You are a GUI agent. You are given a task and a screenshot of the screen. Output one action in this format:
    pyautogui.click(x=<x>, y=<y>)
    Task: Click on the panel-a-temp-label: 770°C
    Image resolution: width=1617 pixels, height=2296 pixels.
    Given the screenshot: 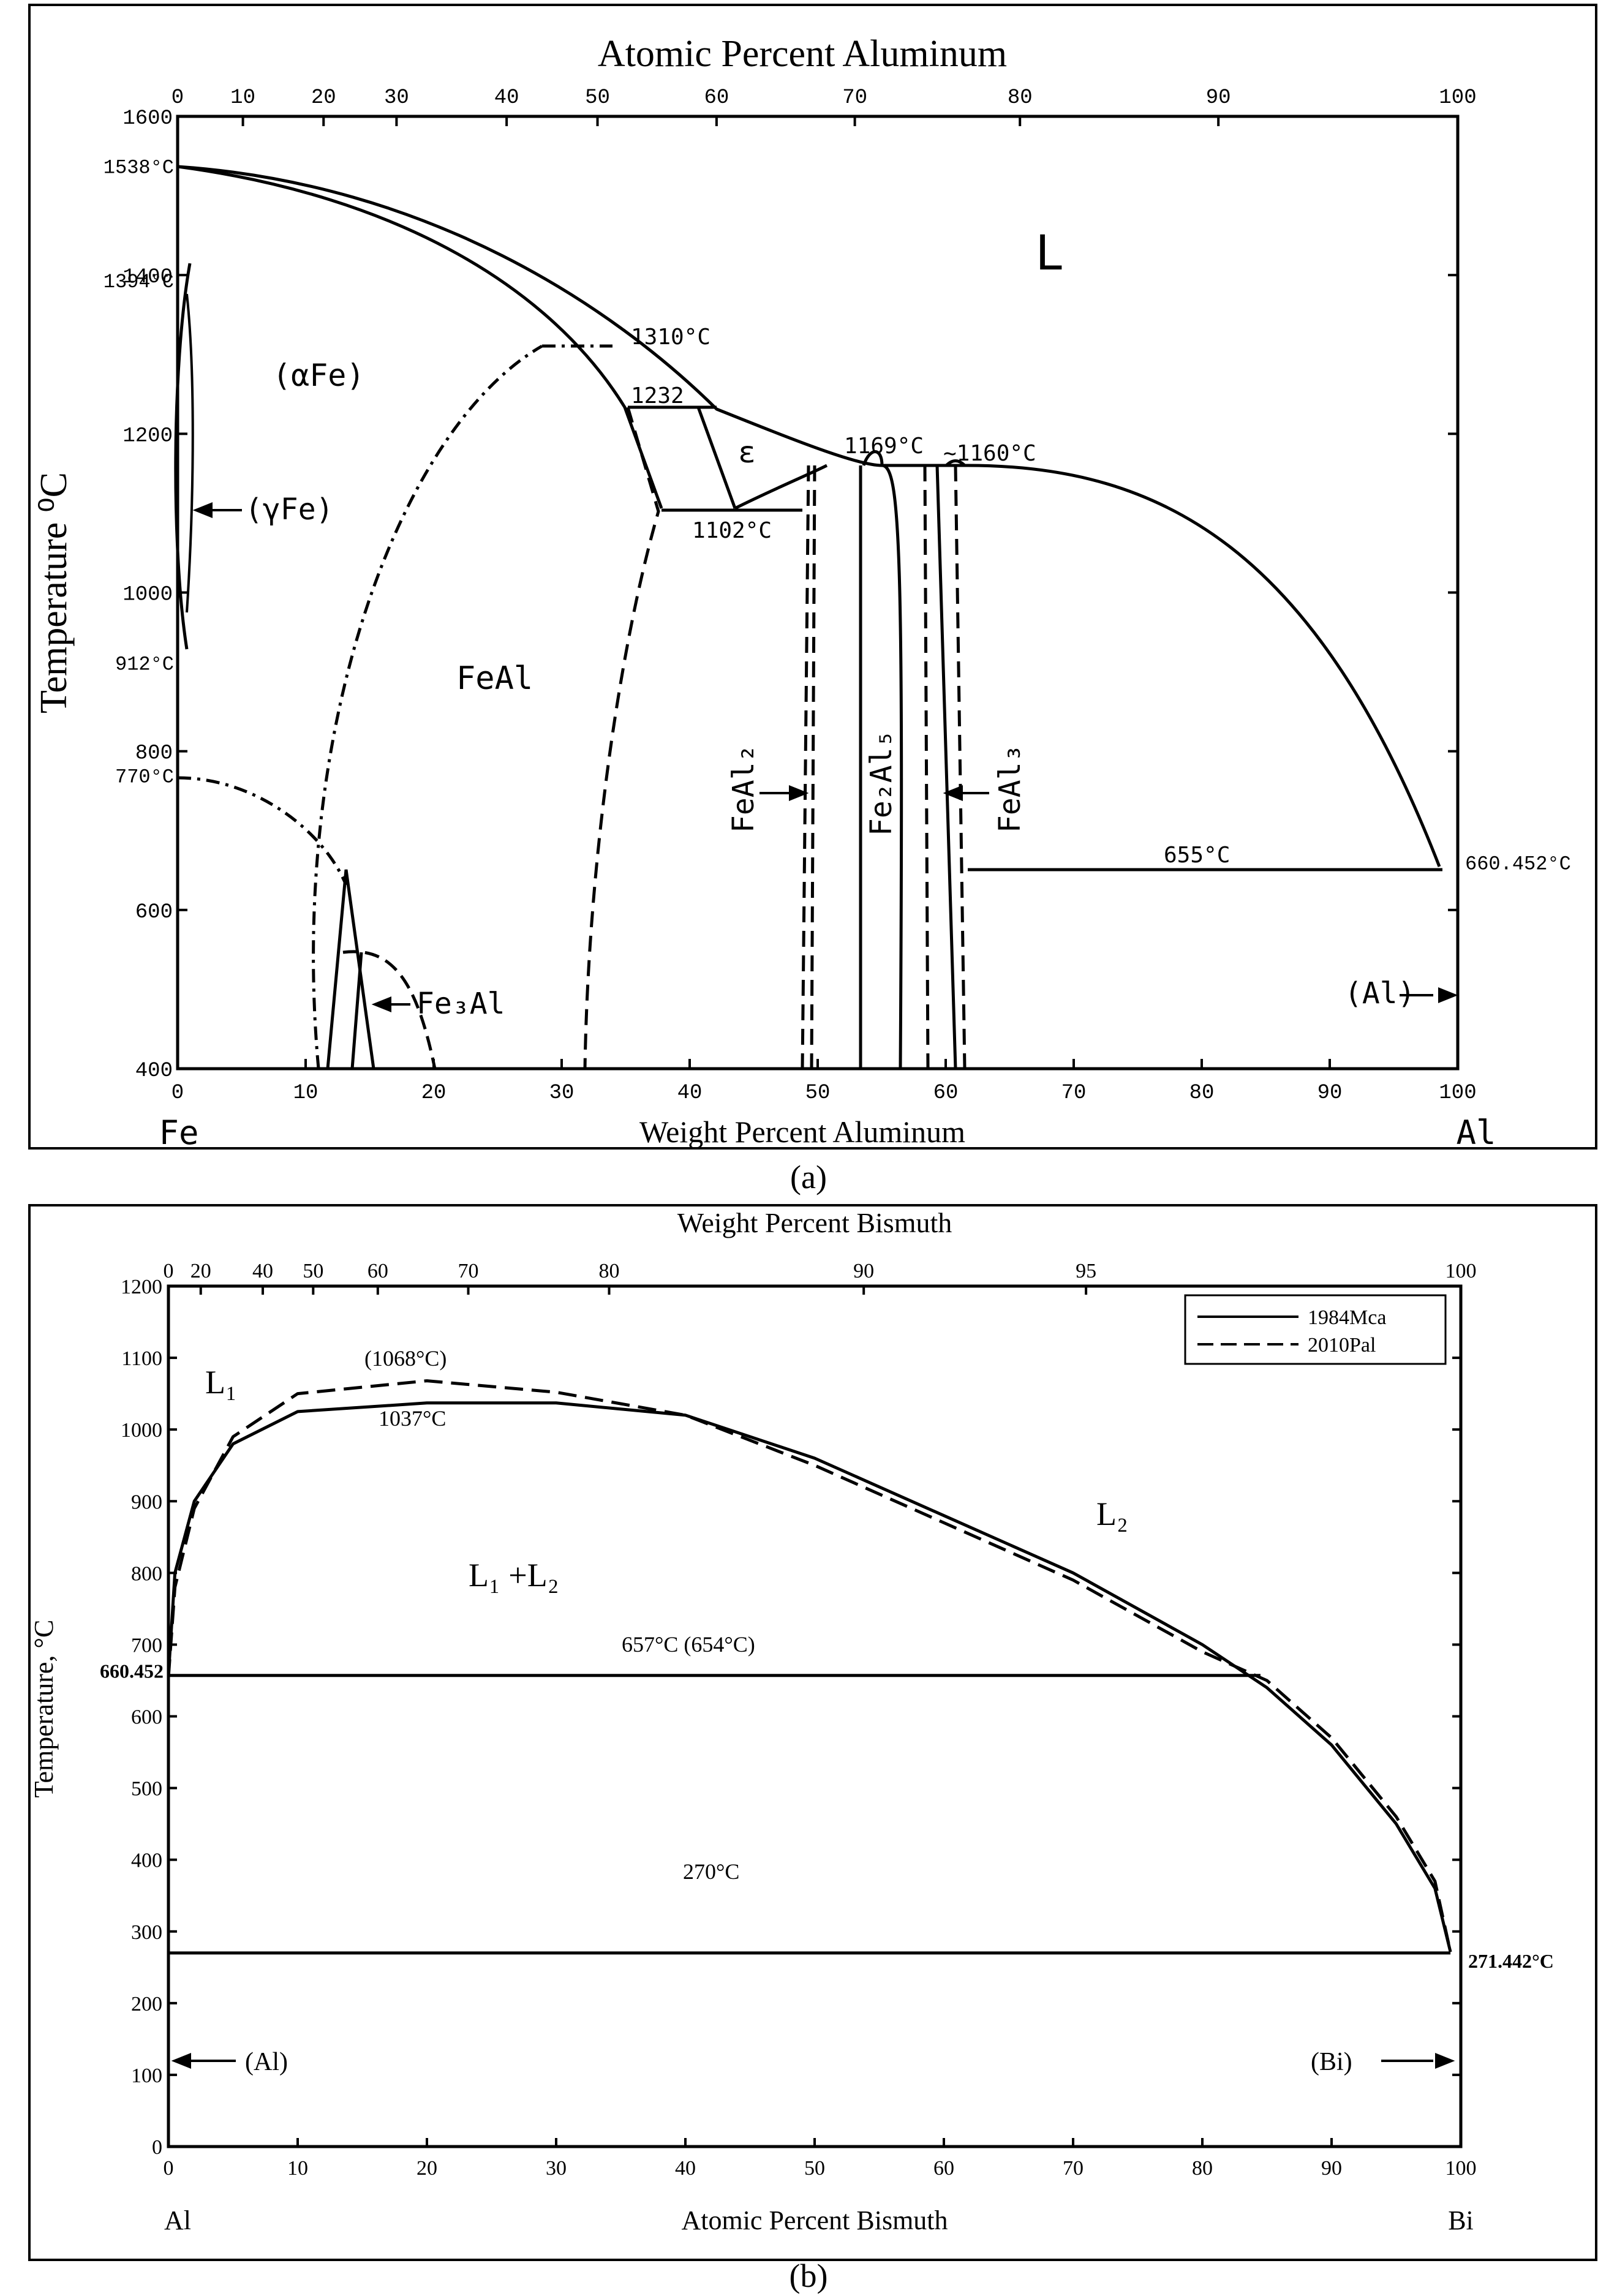 What is the action you would take?
    pyautogui.click(x=145, y=778)
    